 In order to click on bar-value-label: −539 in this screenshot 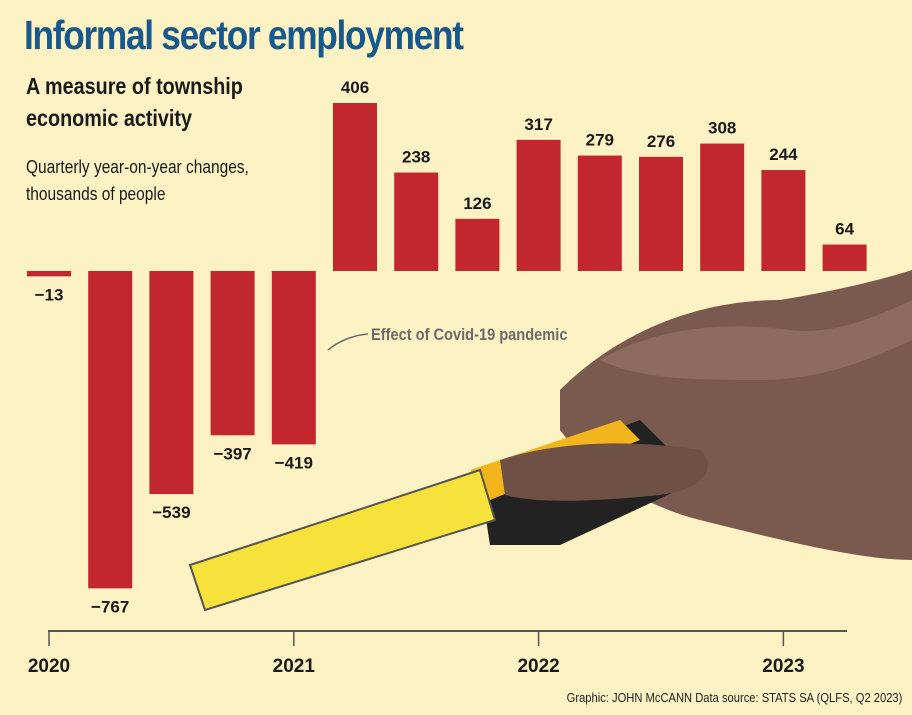, I will do `click(171, 512)`.